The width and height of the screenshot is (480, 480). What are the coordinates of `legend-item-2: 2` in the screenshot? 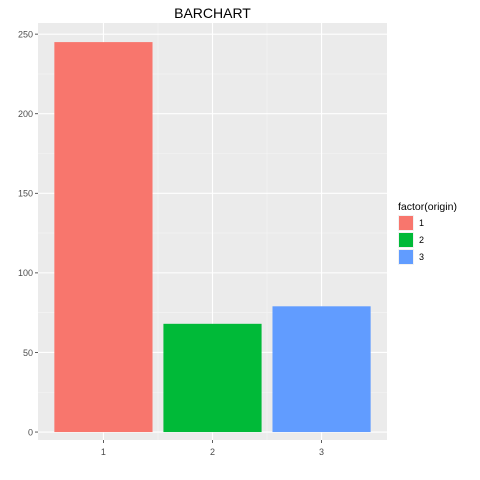 It's located at (438, 239).